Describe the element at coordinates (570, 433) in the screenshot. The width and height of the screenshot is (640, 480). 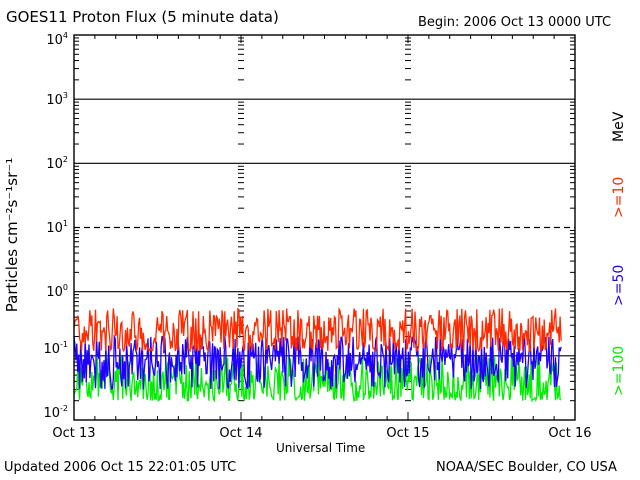
I see `x-tick-label-oct16: Oct 16` at that location.